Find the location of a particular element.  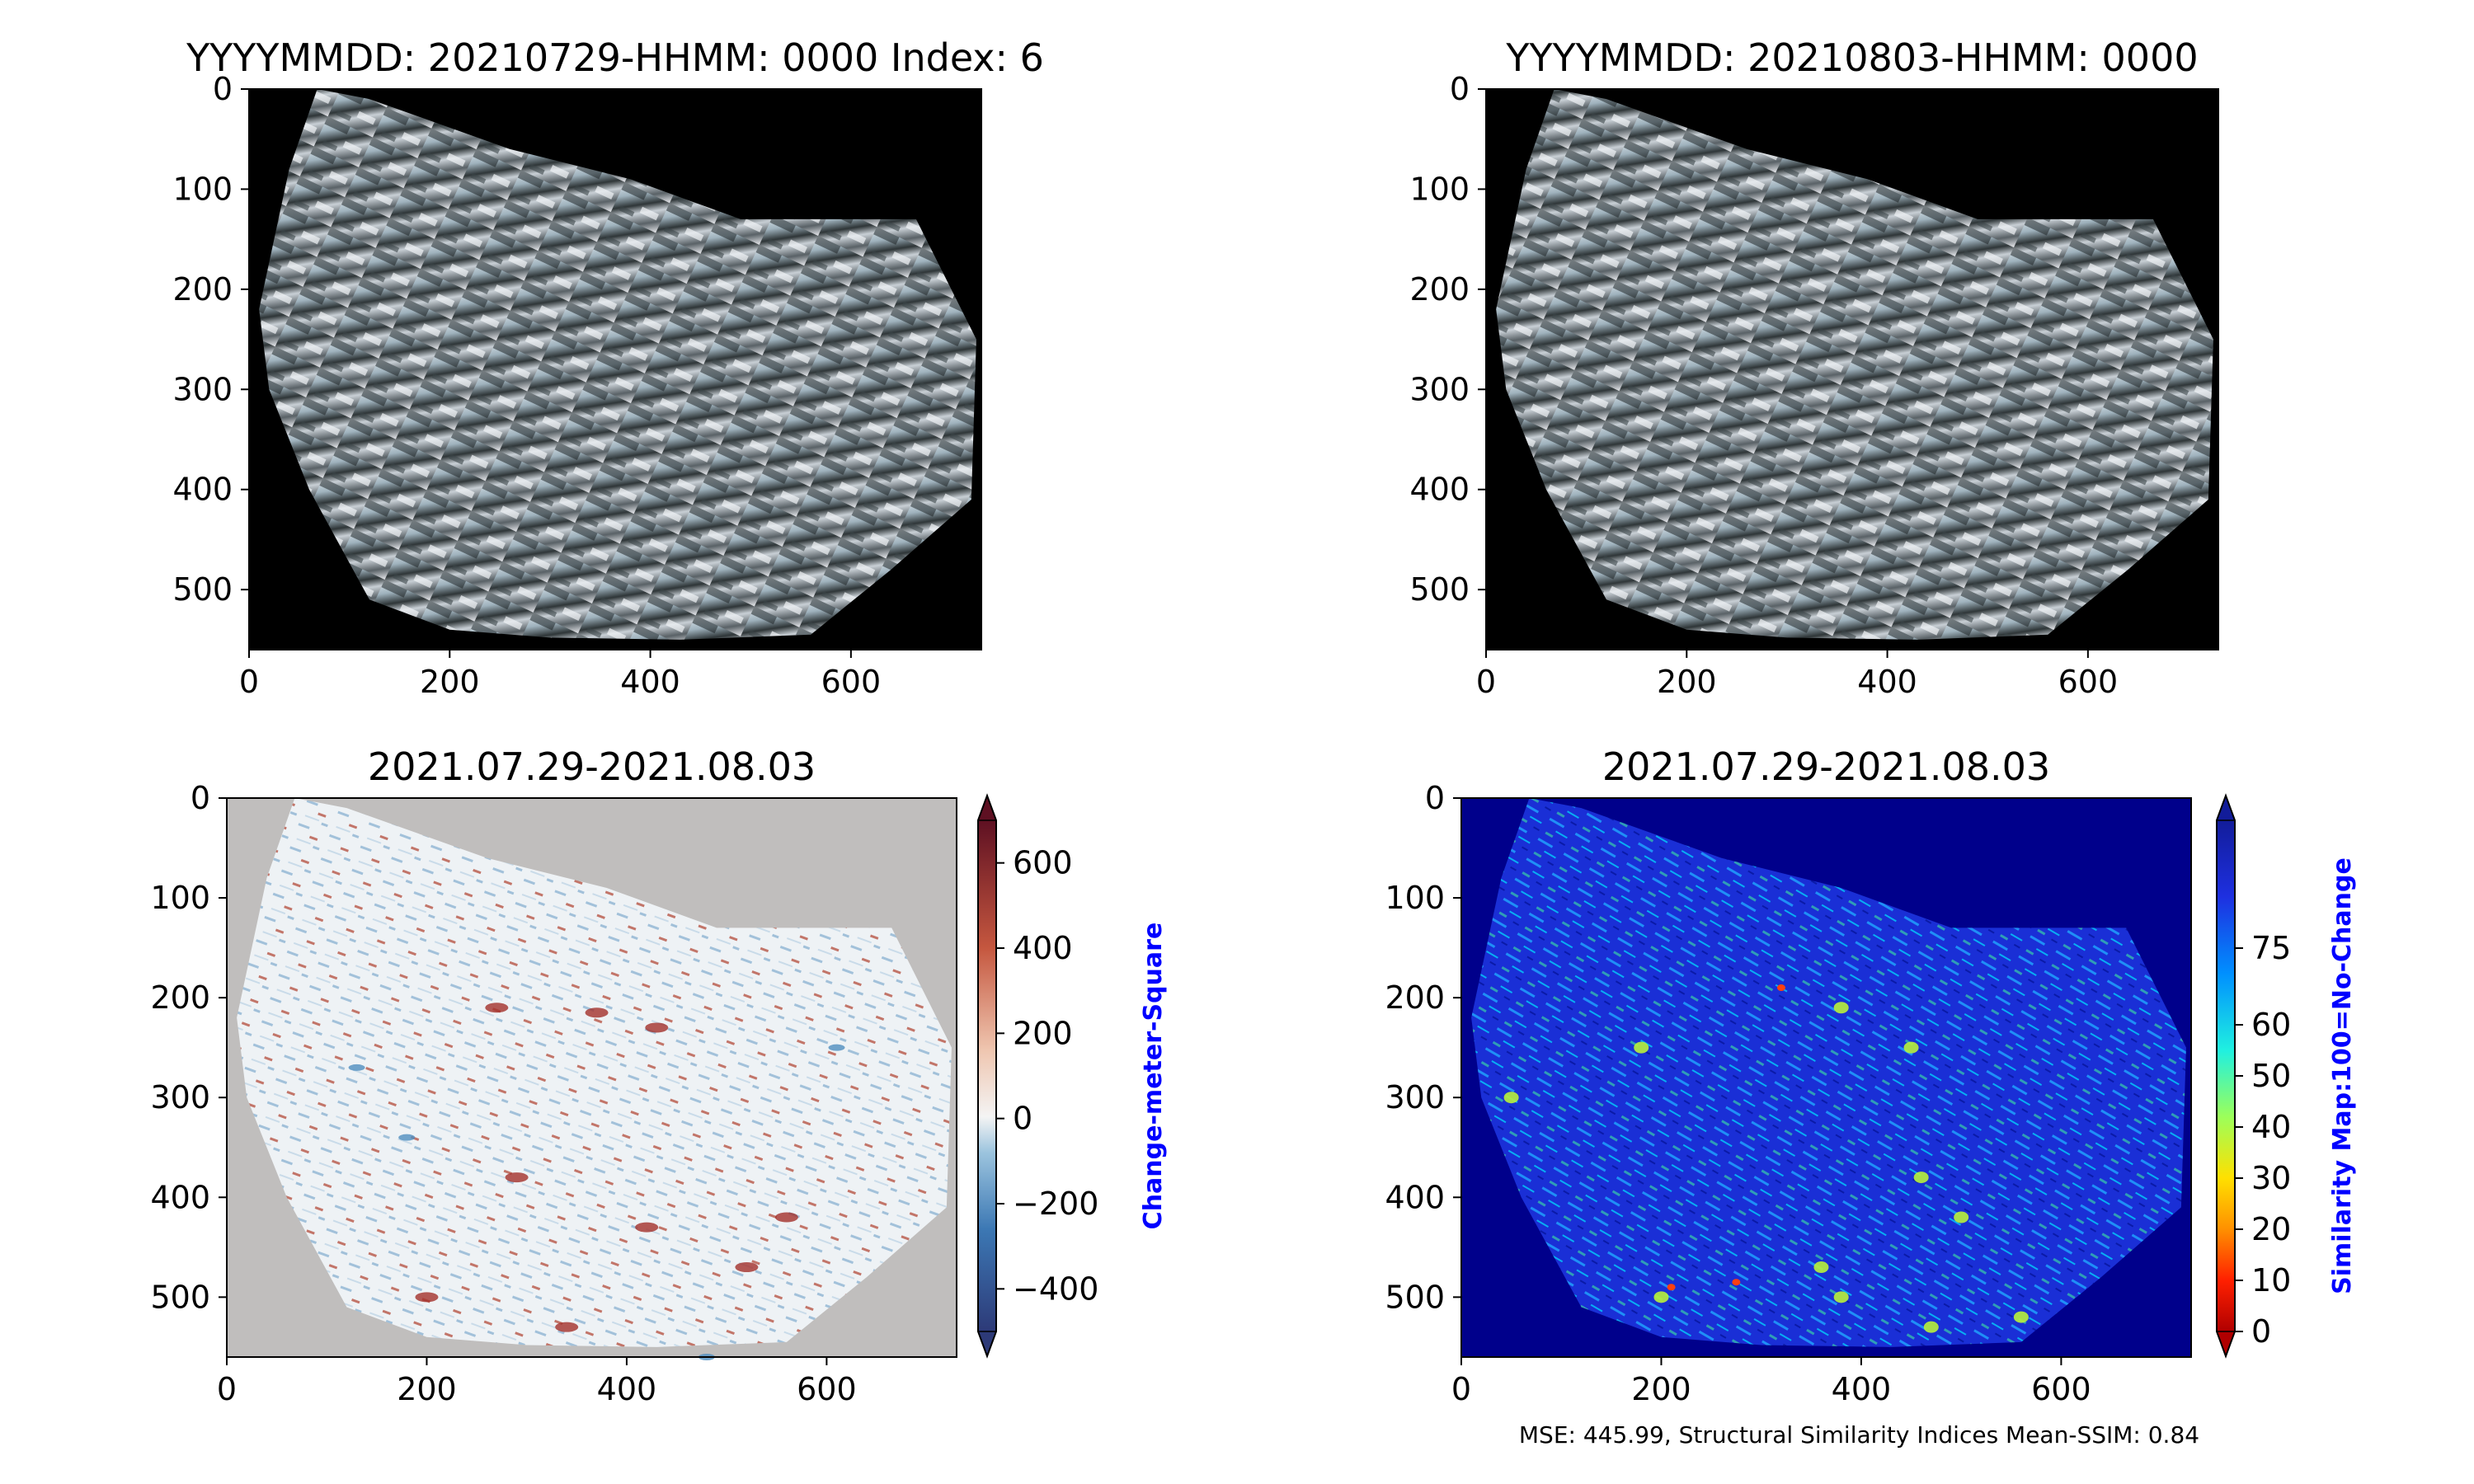

colorbar-tick-label: 20 is located at coordinates (2271, 1229).